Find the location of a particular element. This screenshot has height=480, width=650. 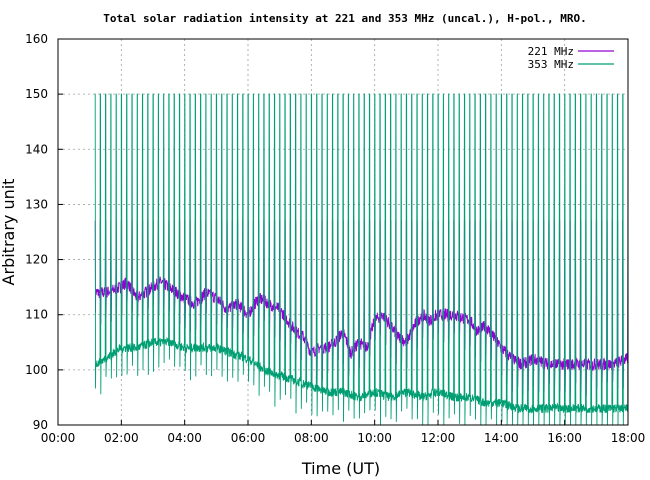

x-tick-label: 14:00 is located at coordinates (501, 438).